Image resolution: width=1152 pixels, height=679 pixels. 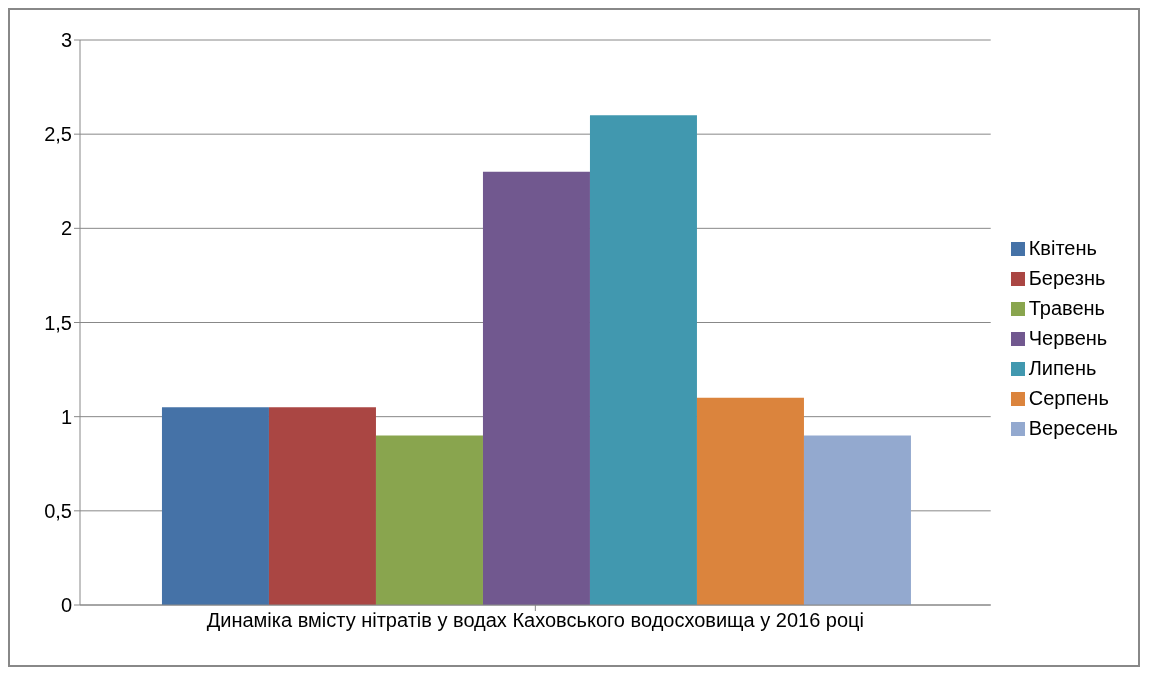 I want to click on legend-label: Квітень, so click(x=1062, y=247).